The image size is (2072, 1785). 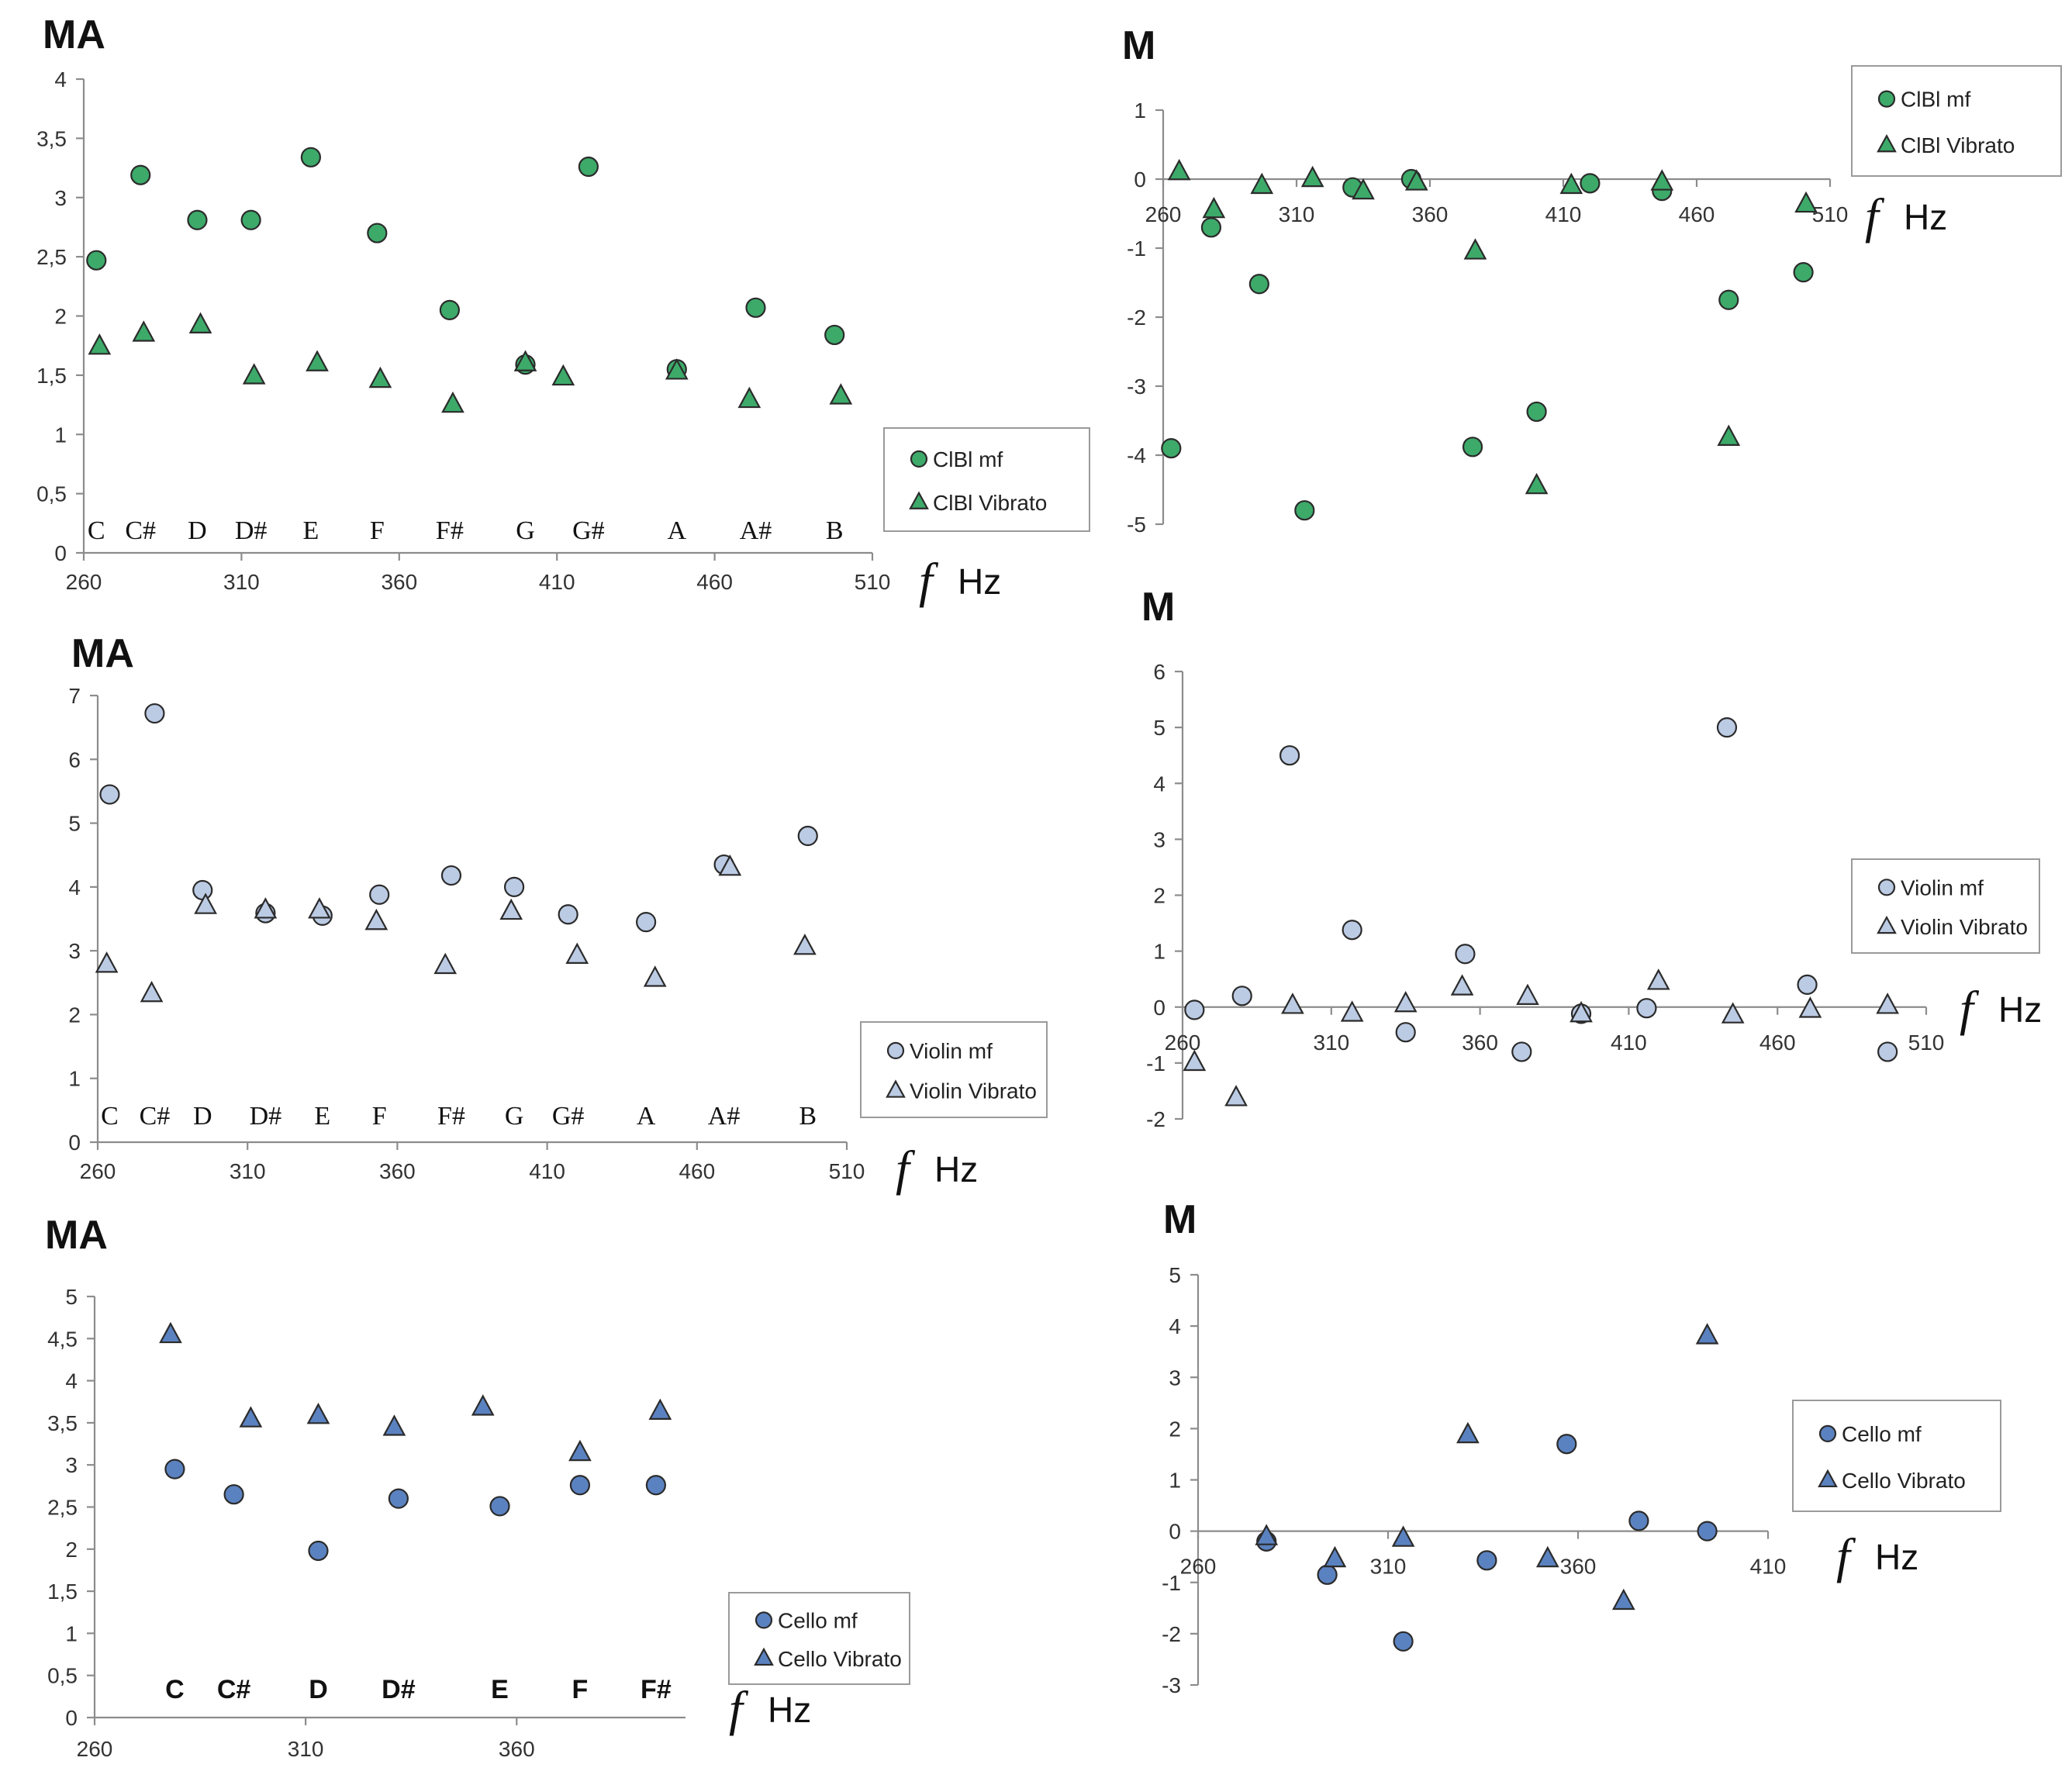 I want to click on panel-title: M, so click(x=1138, y=45).